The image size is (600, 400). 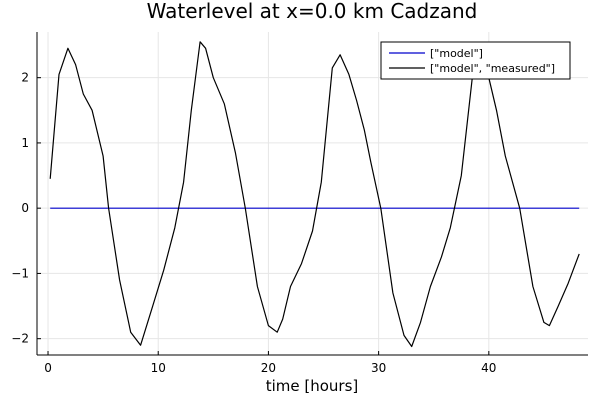 I want to click on legend-entry-label: ["model"], so click(x=456, y=53).